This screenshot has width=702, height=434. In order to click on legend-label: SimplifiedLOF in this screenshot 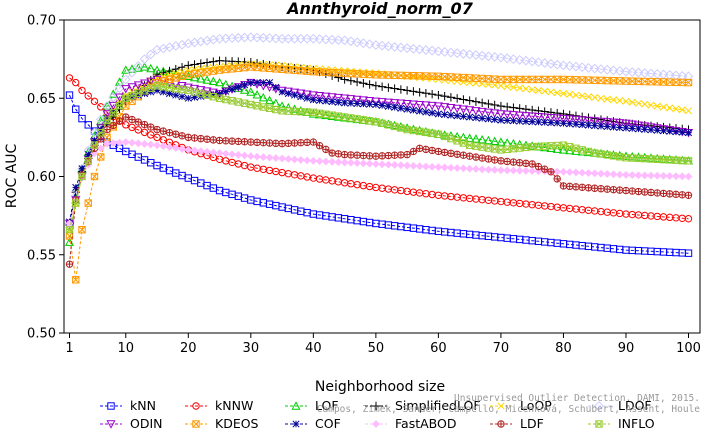, I will do `click(438, 405)`.